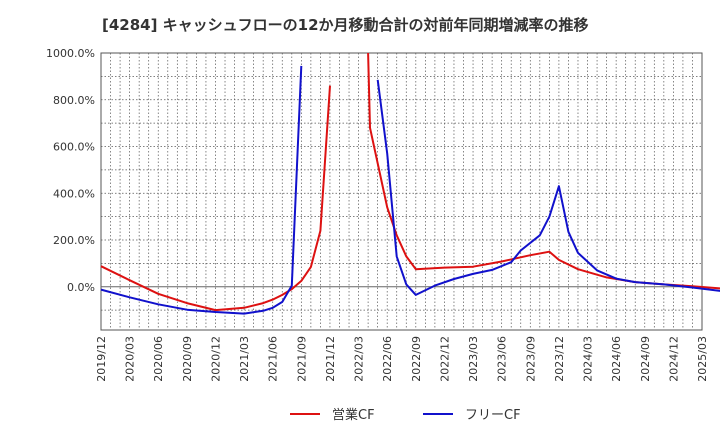 The height and width of the screenshot is (440, 720). I want to click on y-axis: 0.0% 200.0% 400.0% 600.0% 800.0% 1000.0%, so click(70, 170).